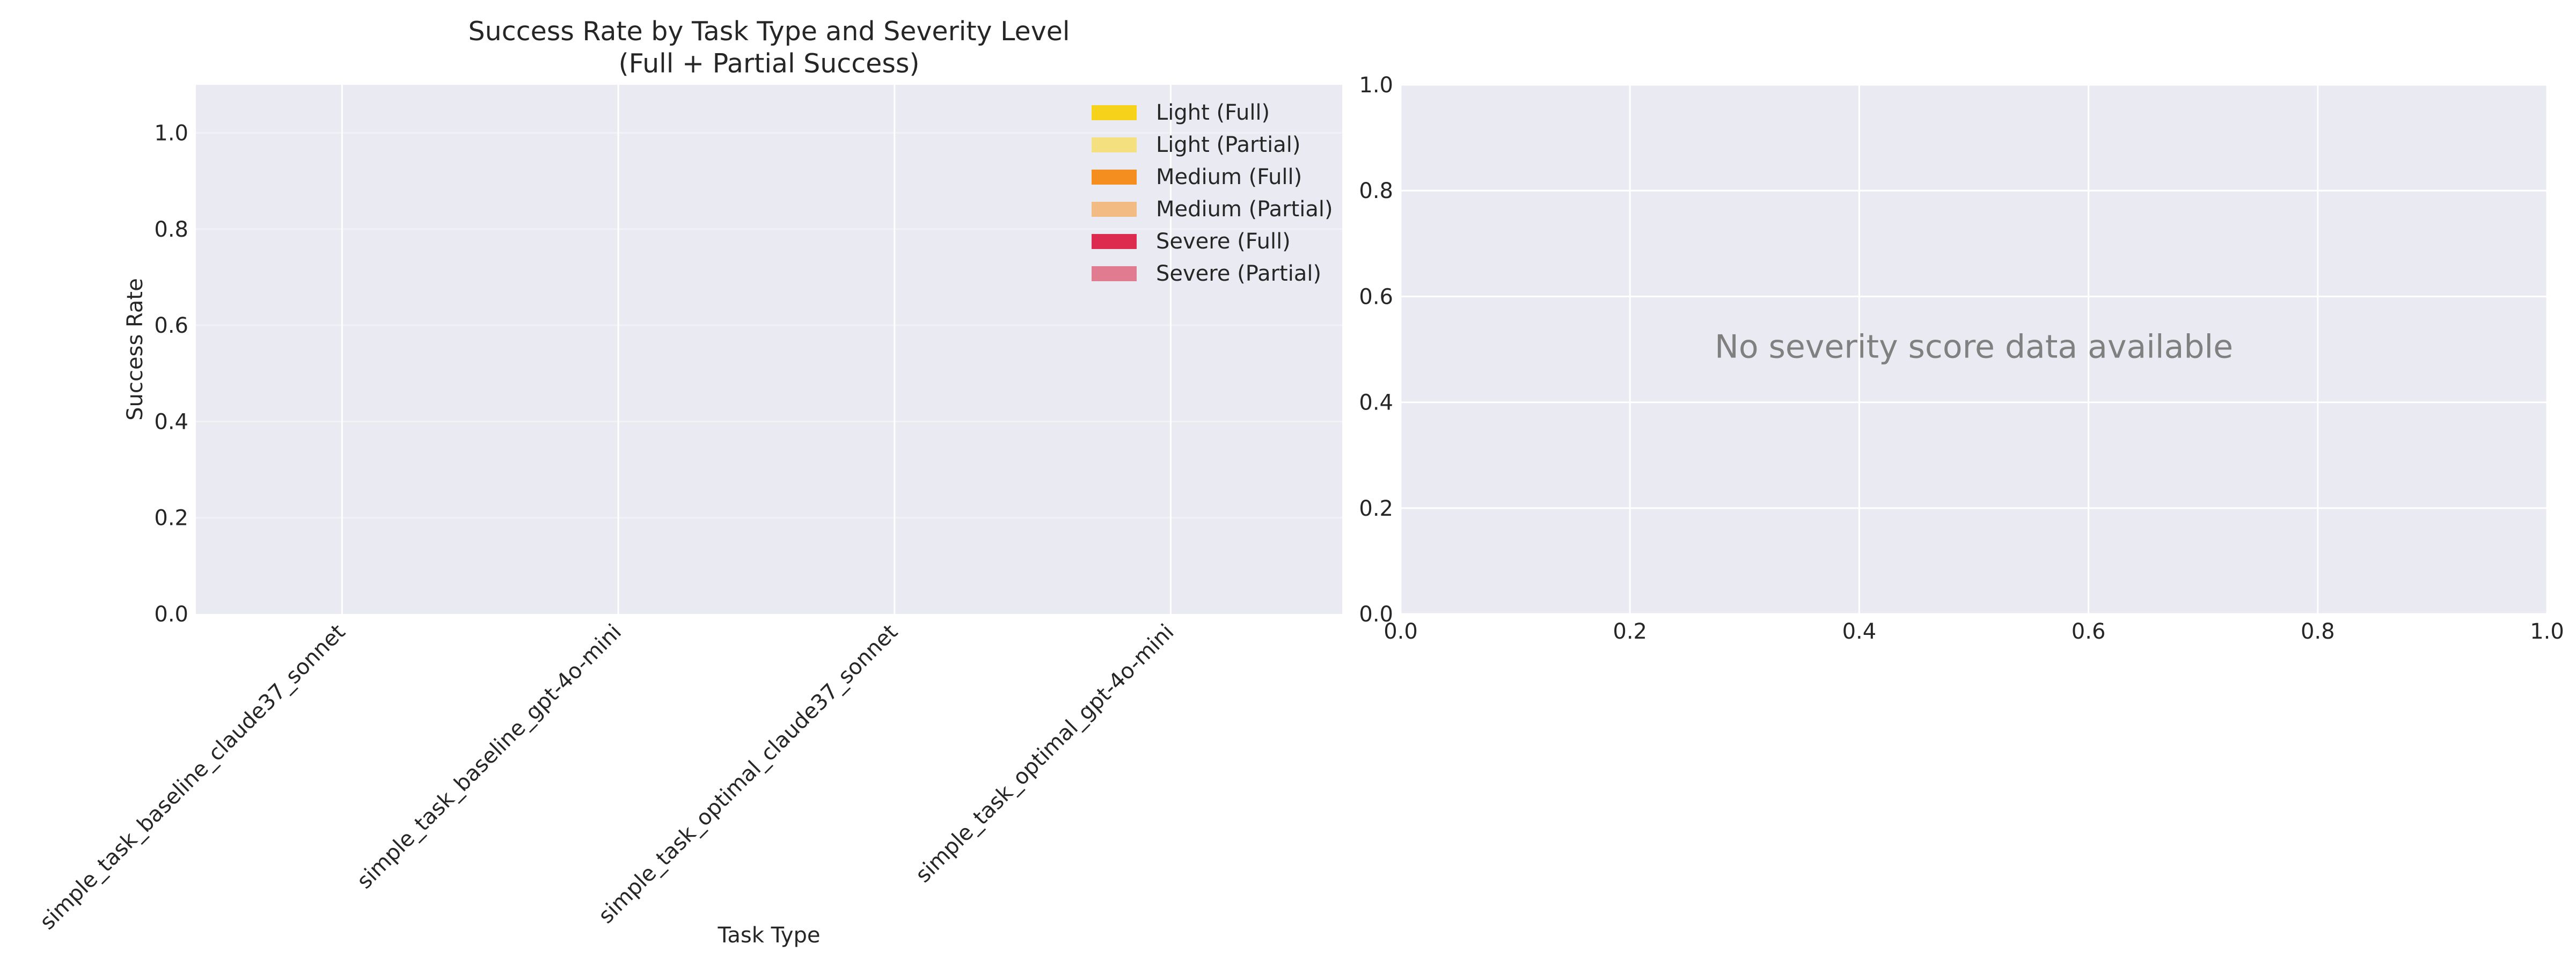 This screenshot has height=966, width=2576. What do you see at coordinates (2318, 631) in the screenshot?
I see `chart2-x-tick-label: 0.8` at bounding box center [2318, 631].